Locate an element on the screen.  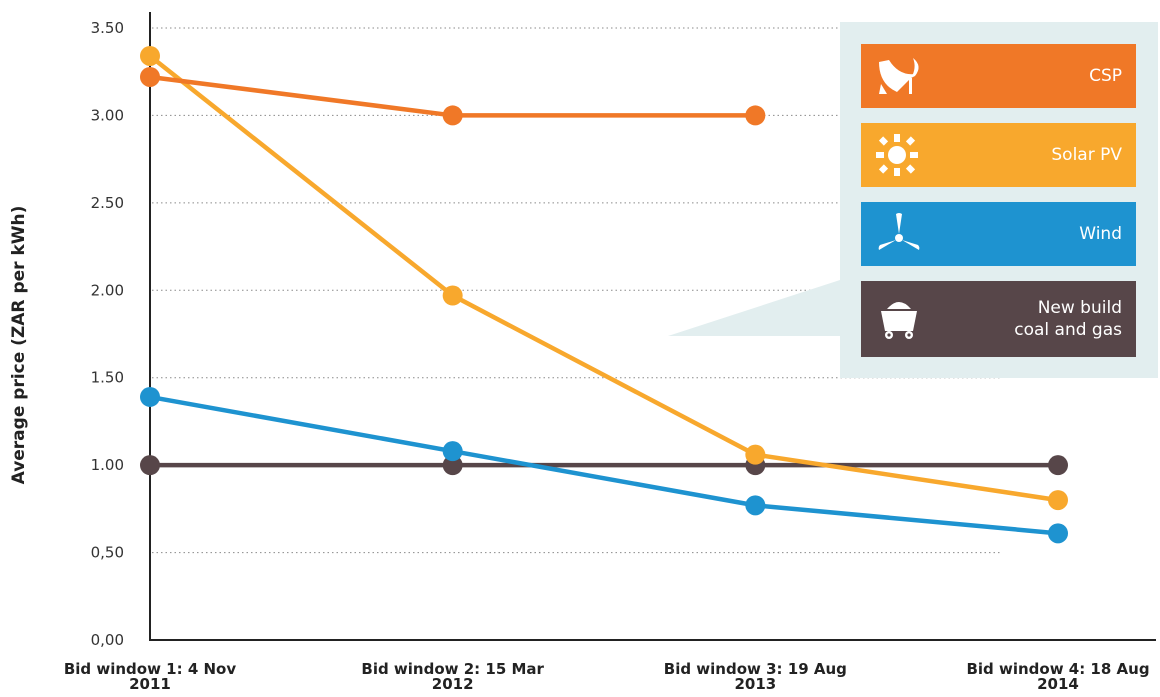
y-tick-label: 1.00 is located at coordinates (107, 465).